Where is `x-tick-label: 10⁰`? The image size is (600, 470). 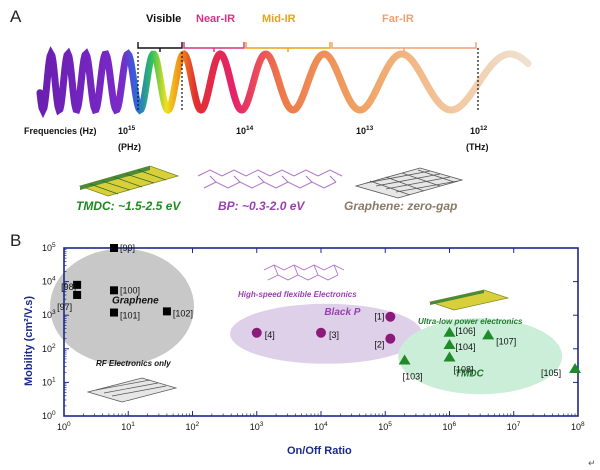
x-tick-label: 10⁰ is located at coordinates (64, 426).